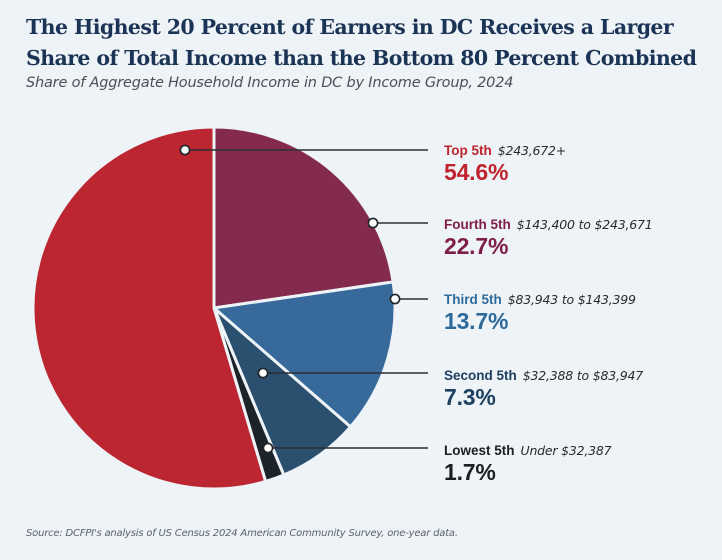  I want to click on legend-item-second-5th: Second 5th $32,388 to $83,947 7.3%, so click(543, 388).